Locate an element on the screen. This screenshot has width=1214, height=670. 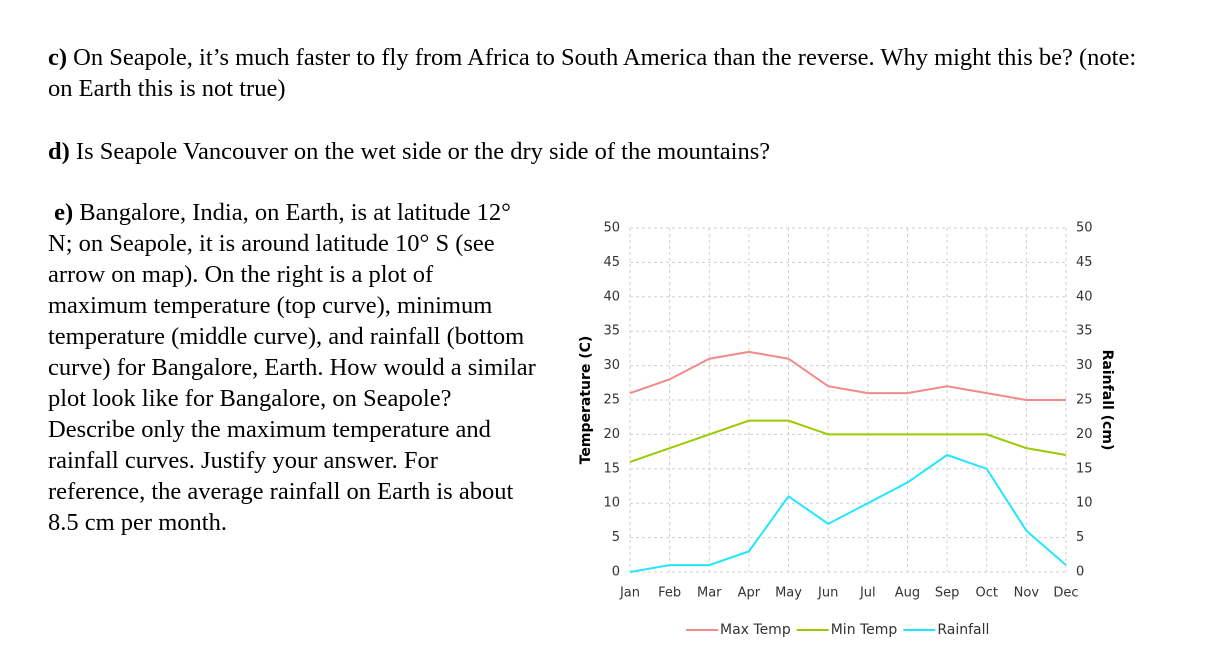
y-tick-label: 20 is located at coordinates (611, 434).